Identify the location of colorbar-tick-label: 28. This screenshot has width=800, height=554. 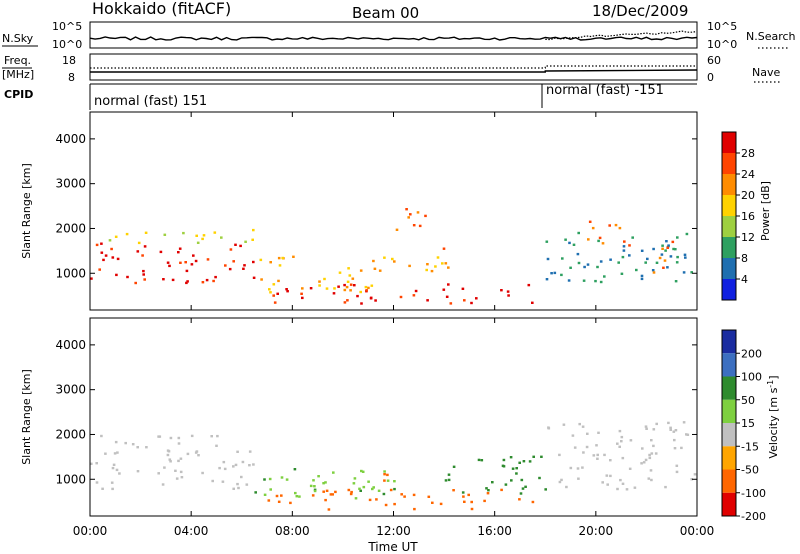
(748, 153).